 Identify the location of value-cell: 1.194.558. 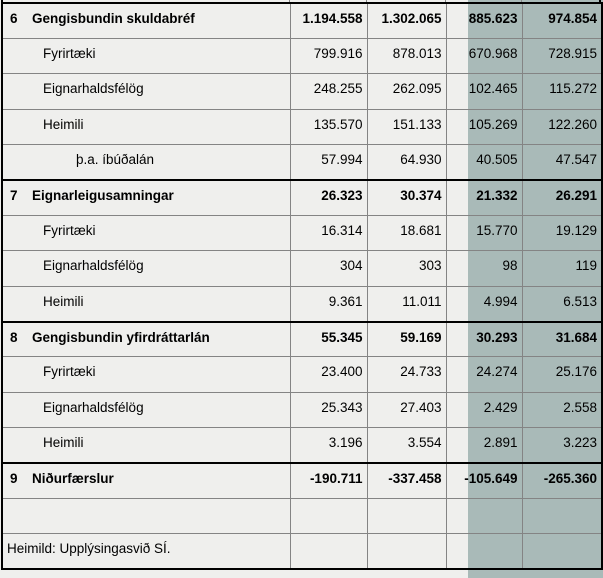
(328, 20).